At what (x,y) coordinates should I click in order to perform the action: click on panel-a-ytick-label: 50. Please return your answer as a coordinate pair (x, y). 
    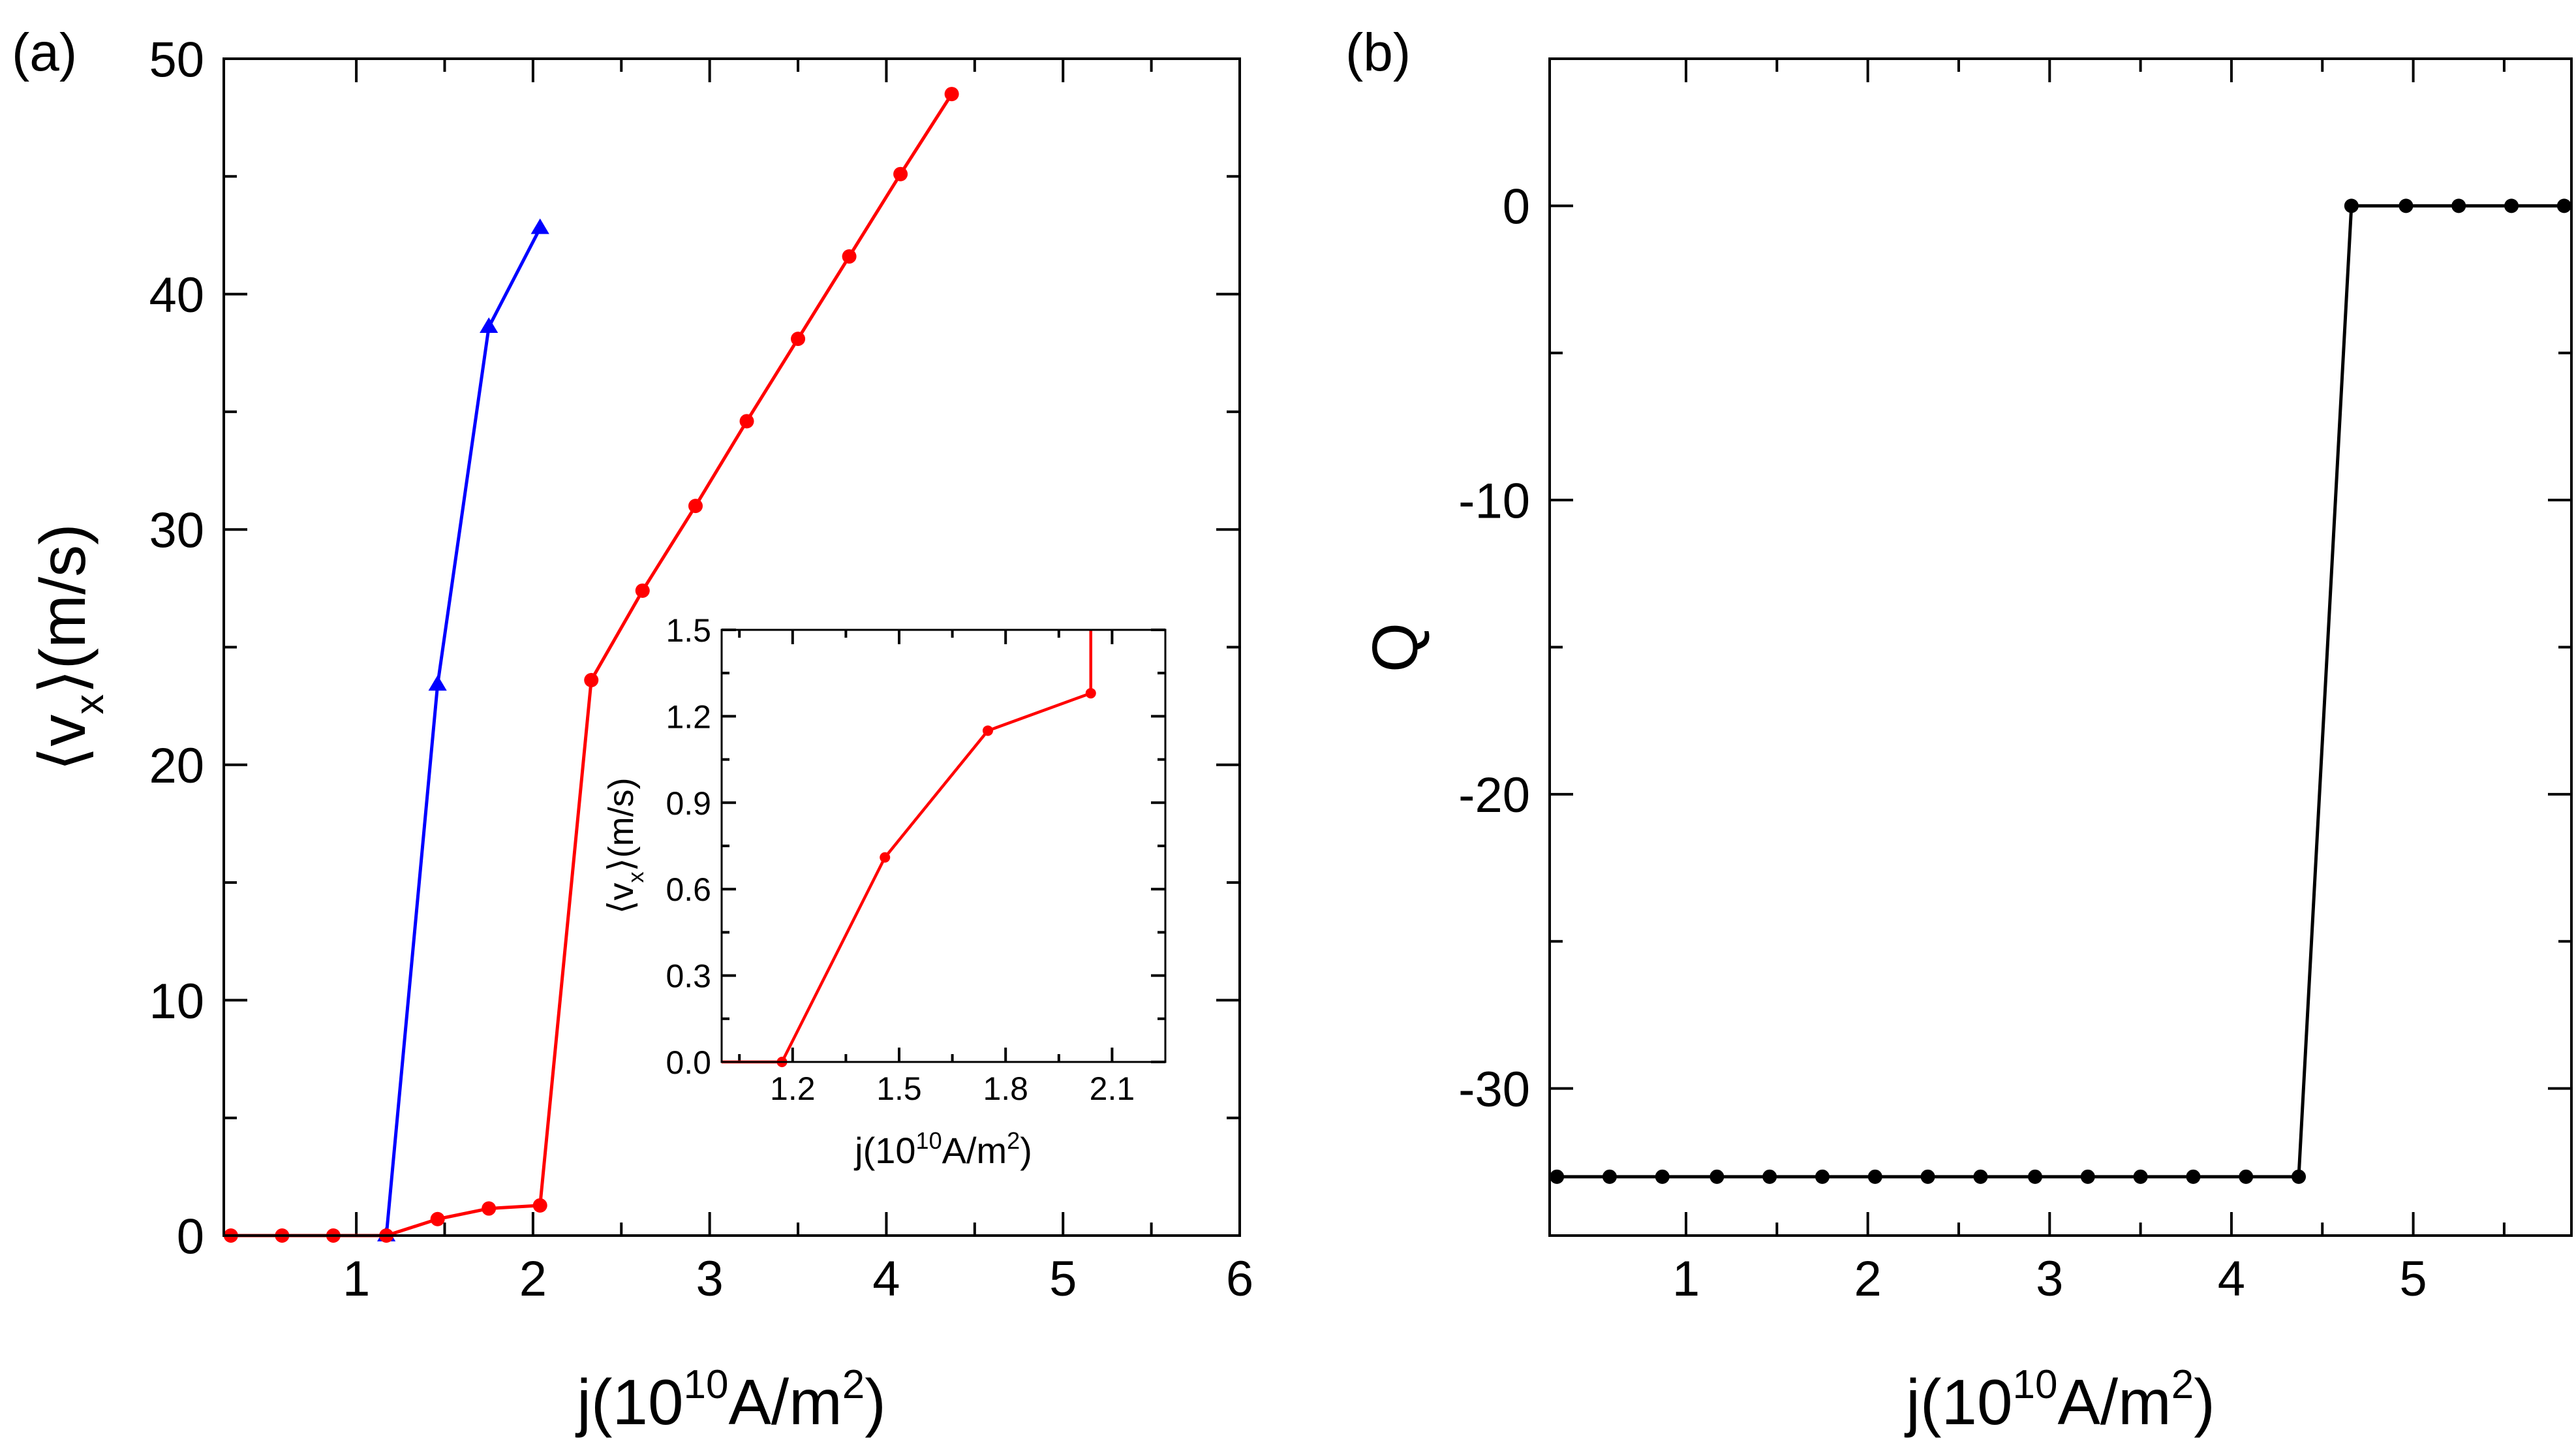
    Looking at the image, I should click on (176, 59).